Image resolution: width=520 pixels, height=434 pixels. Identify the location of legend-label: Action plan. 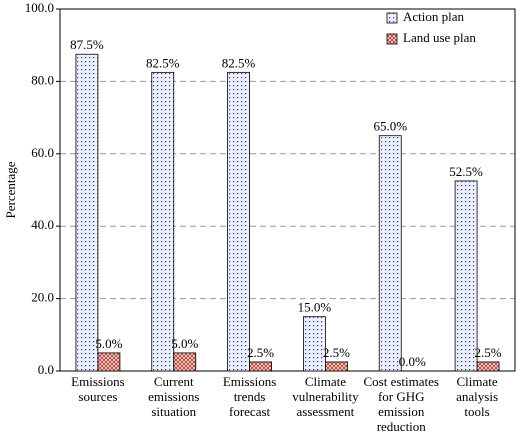
(434, 16).